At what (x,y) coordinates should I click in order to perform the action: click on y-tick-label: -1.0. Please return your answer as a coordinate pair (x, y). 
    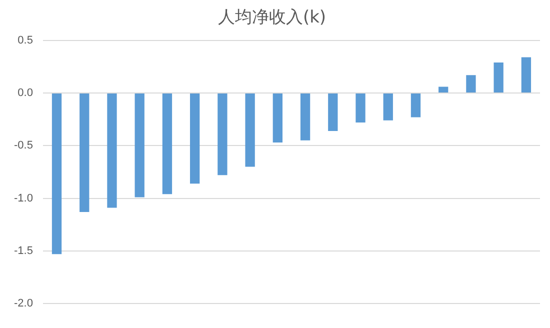
    Looking at the image, I should click on (23, 198).